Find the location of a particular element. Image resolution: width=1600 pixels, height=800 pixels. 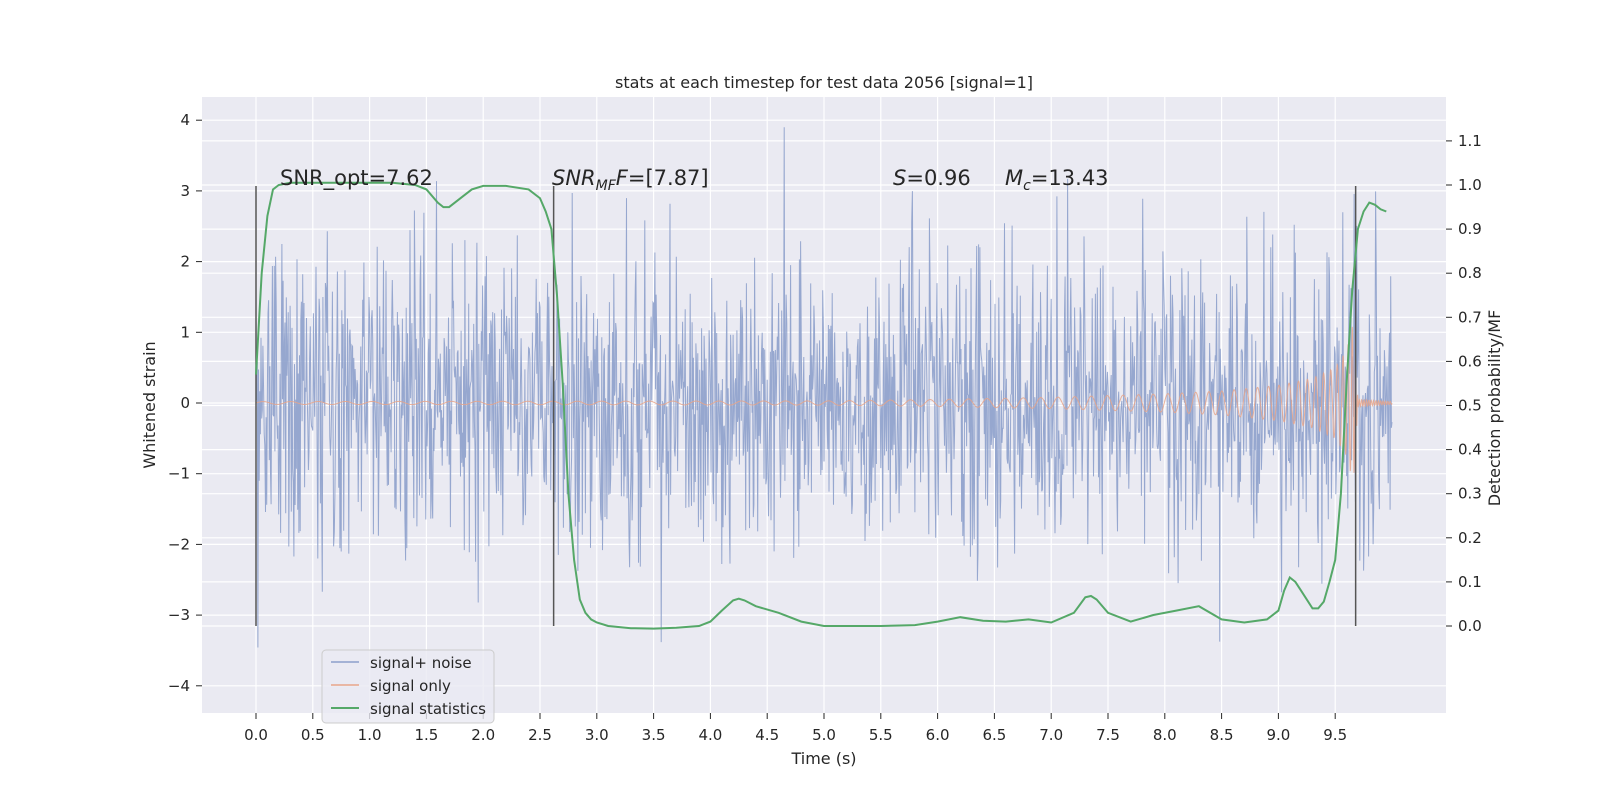

x-tick-label: 9.5 is located at coordinates (1335, 735).